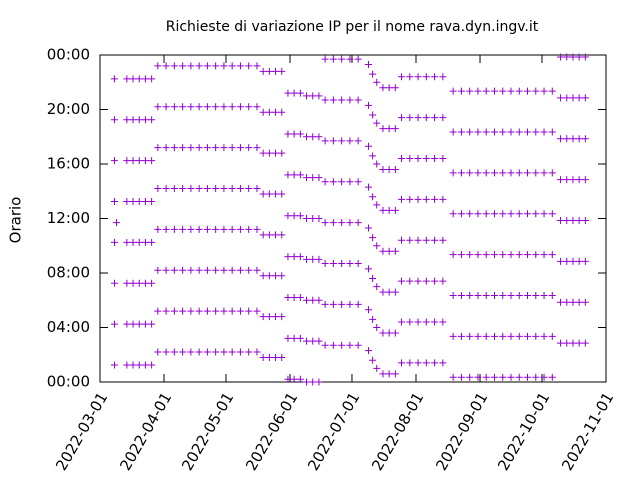  Describe the element at coordinates (333, 431) in the screenshot. I see `x-tick-label: 2022-07-01` at that location.